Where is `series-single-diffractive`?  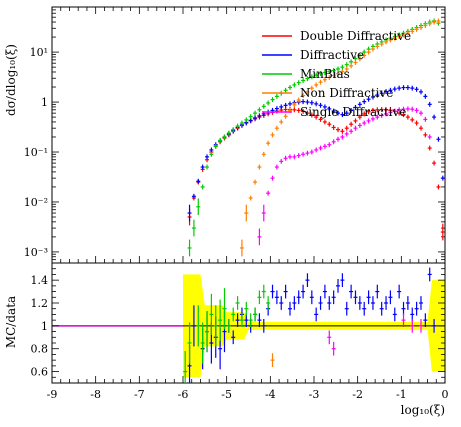 series-single-diffractive is located at coordinates (344, 176).